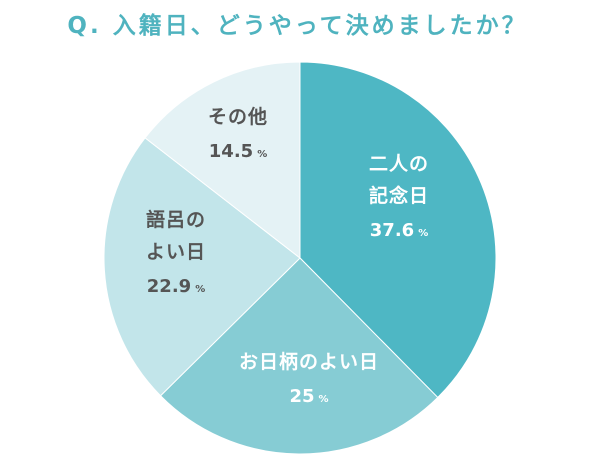  Describe the element at coordinates (238, 151) in the screenshot. I see `slice-value-3: 14.5%` at that location.